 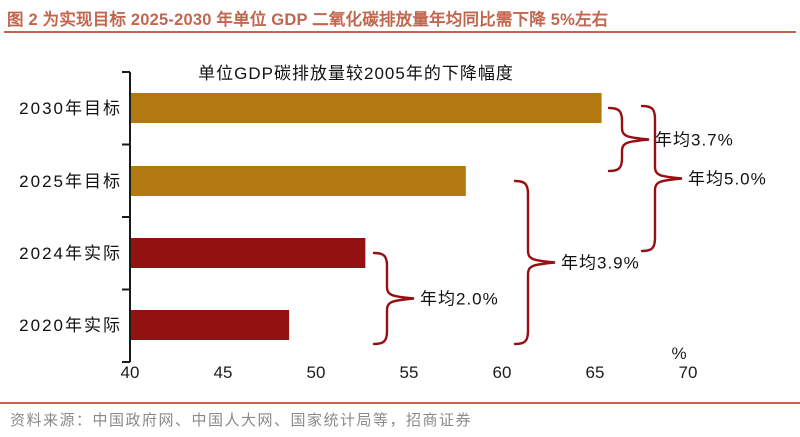 What do you see at coordinates (502, 372) in the screenshot?
I see `x-axis-tick-label: 60` at bounding box center [502, 372].